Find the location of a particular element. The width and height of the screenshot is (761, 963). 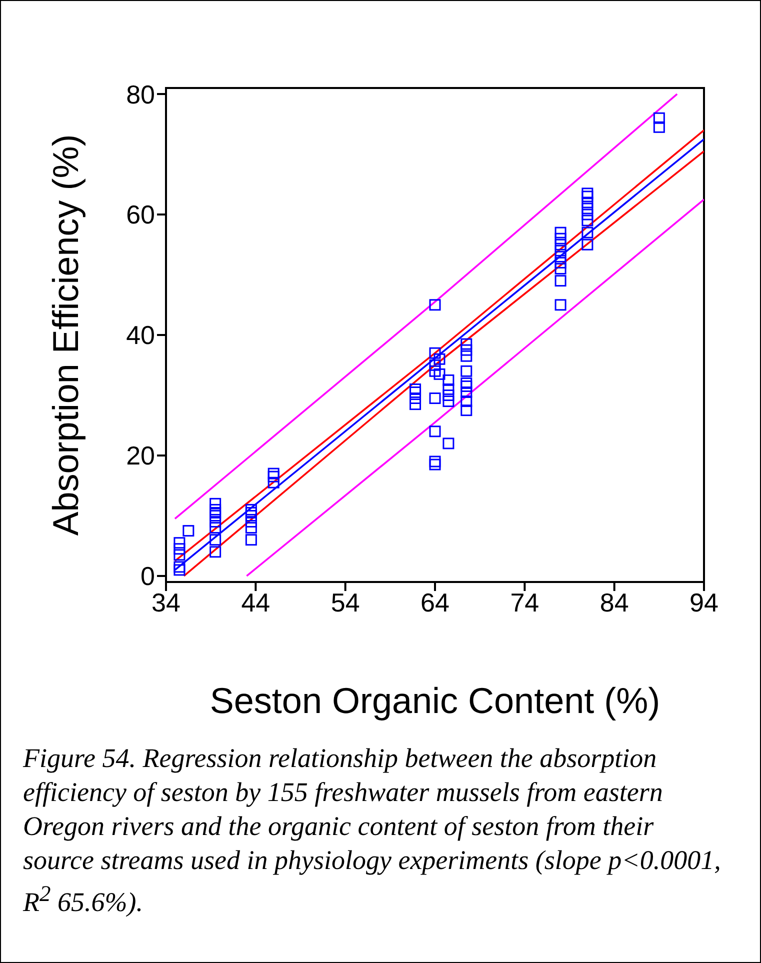

x-tick-label: 44 is located at coordinates (255, 602).